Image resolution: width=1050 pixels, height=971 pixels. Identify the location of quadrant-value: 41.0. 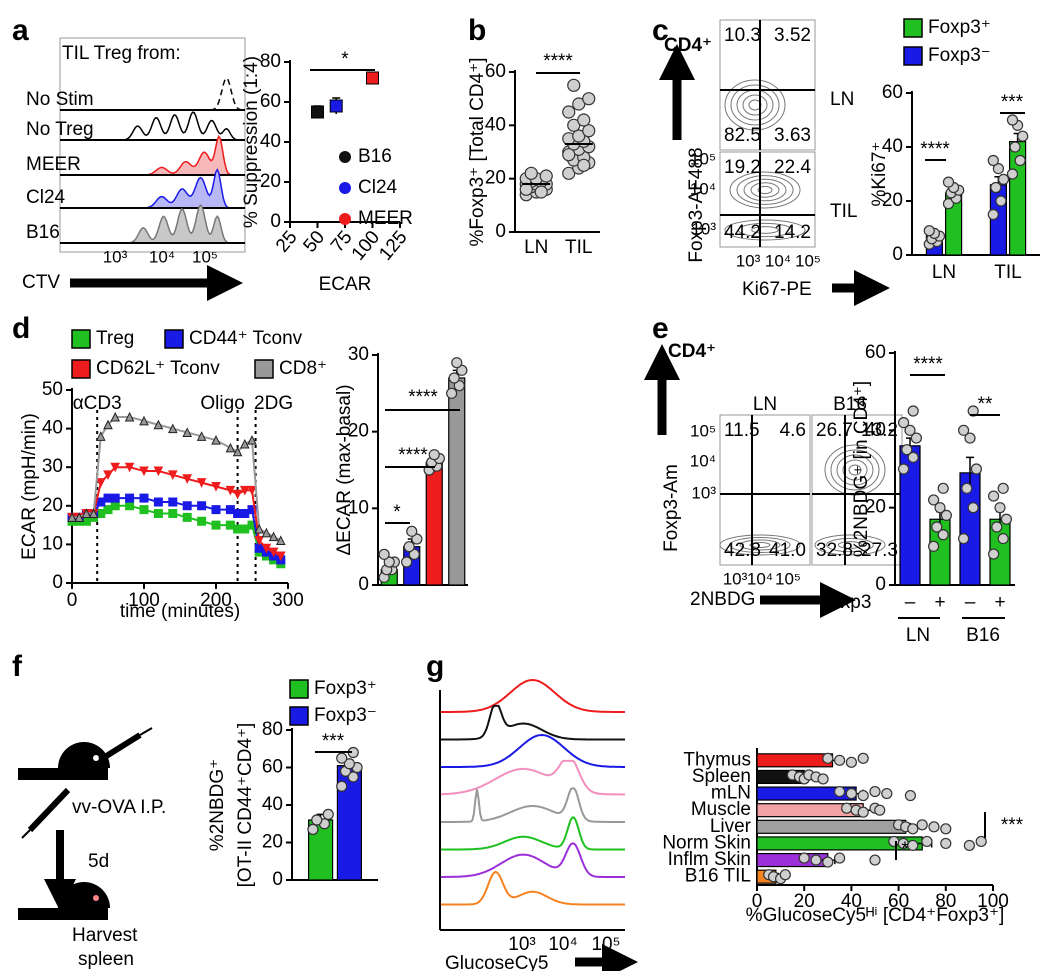
(787, 550).